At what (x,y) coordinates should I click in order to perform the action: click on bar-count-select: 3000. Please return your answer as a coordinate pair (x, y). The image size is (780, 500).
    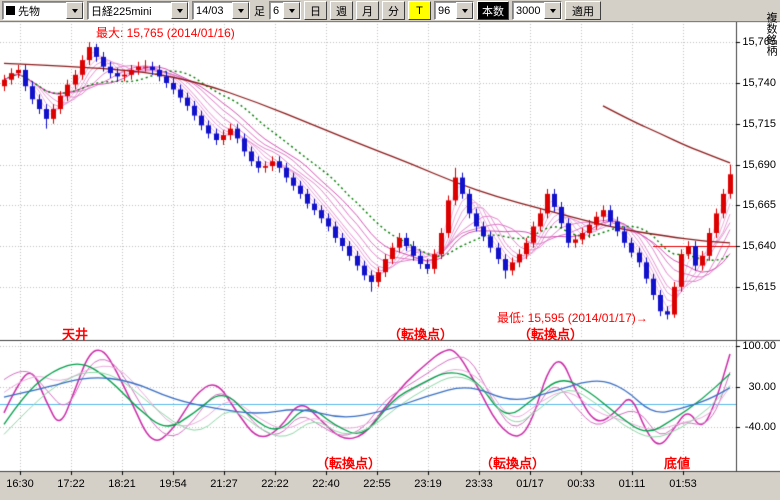
    Looking at the image, I should click on (537, 10).